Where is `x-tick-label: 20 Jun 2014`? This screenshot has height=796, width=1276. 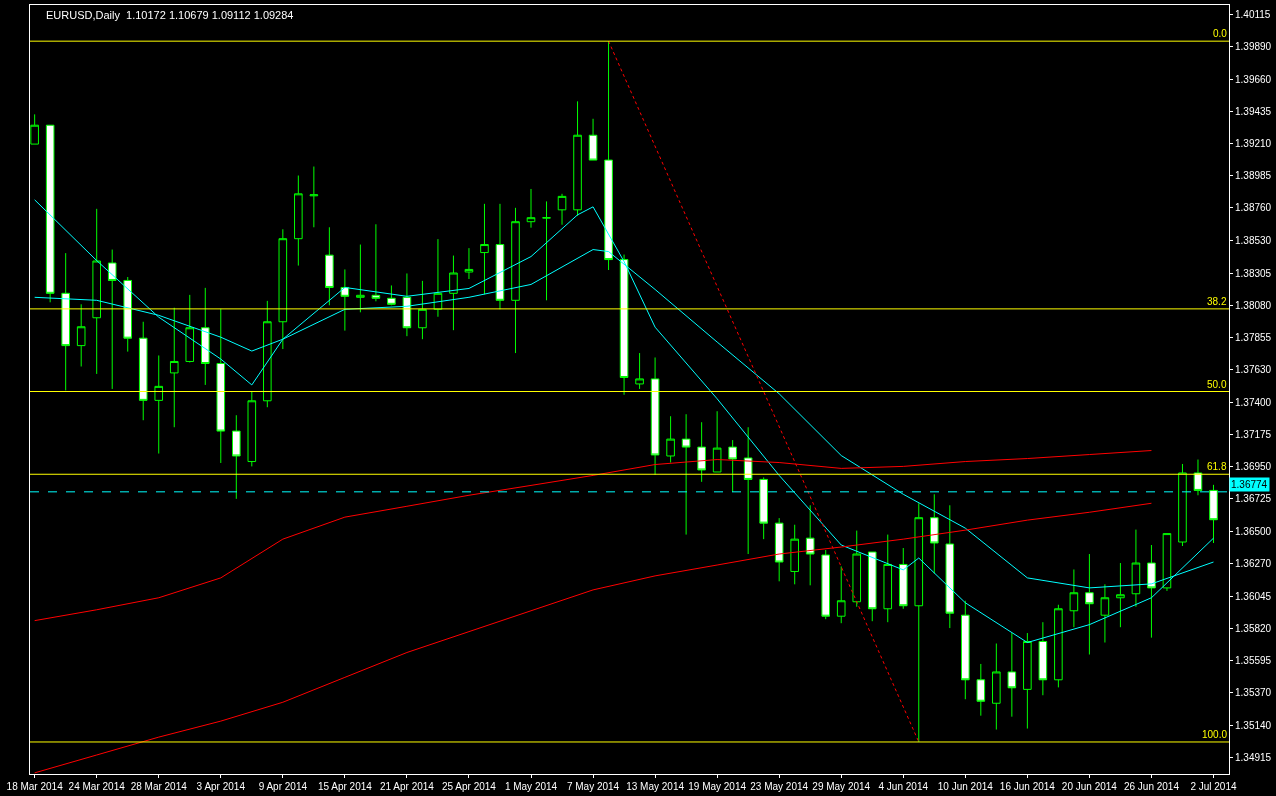 x-tick-label: 20 Jun 2014 is located at coordinates (1089, 786).